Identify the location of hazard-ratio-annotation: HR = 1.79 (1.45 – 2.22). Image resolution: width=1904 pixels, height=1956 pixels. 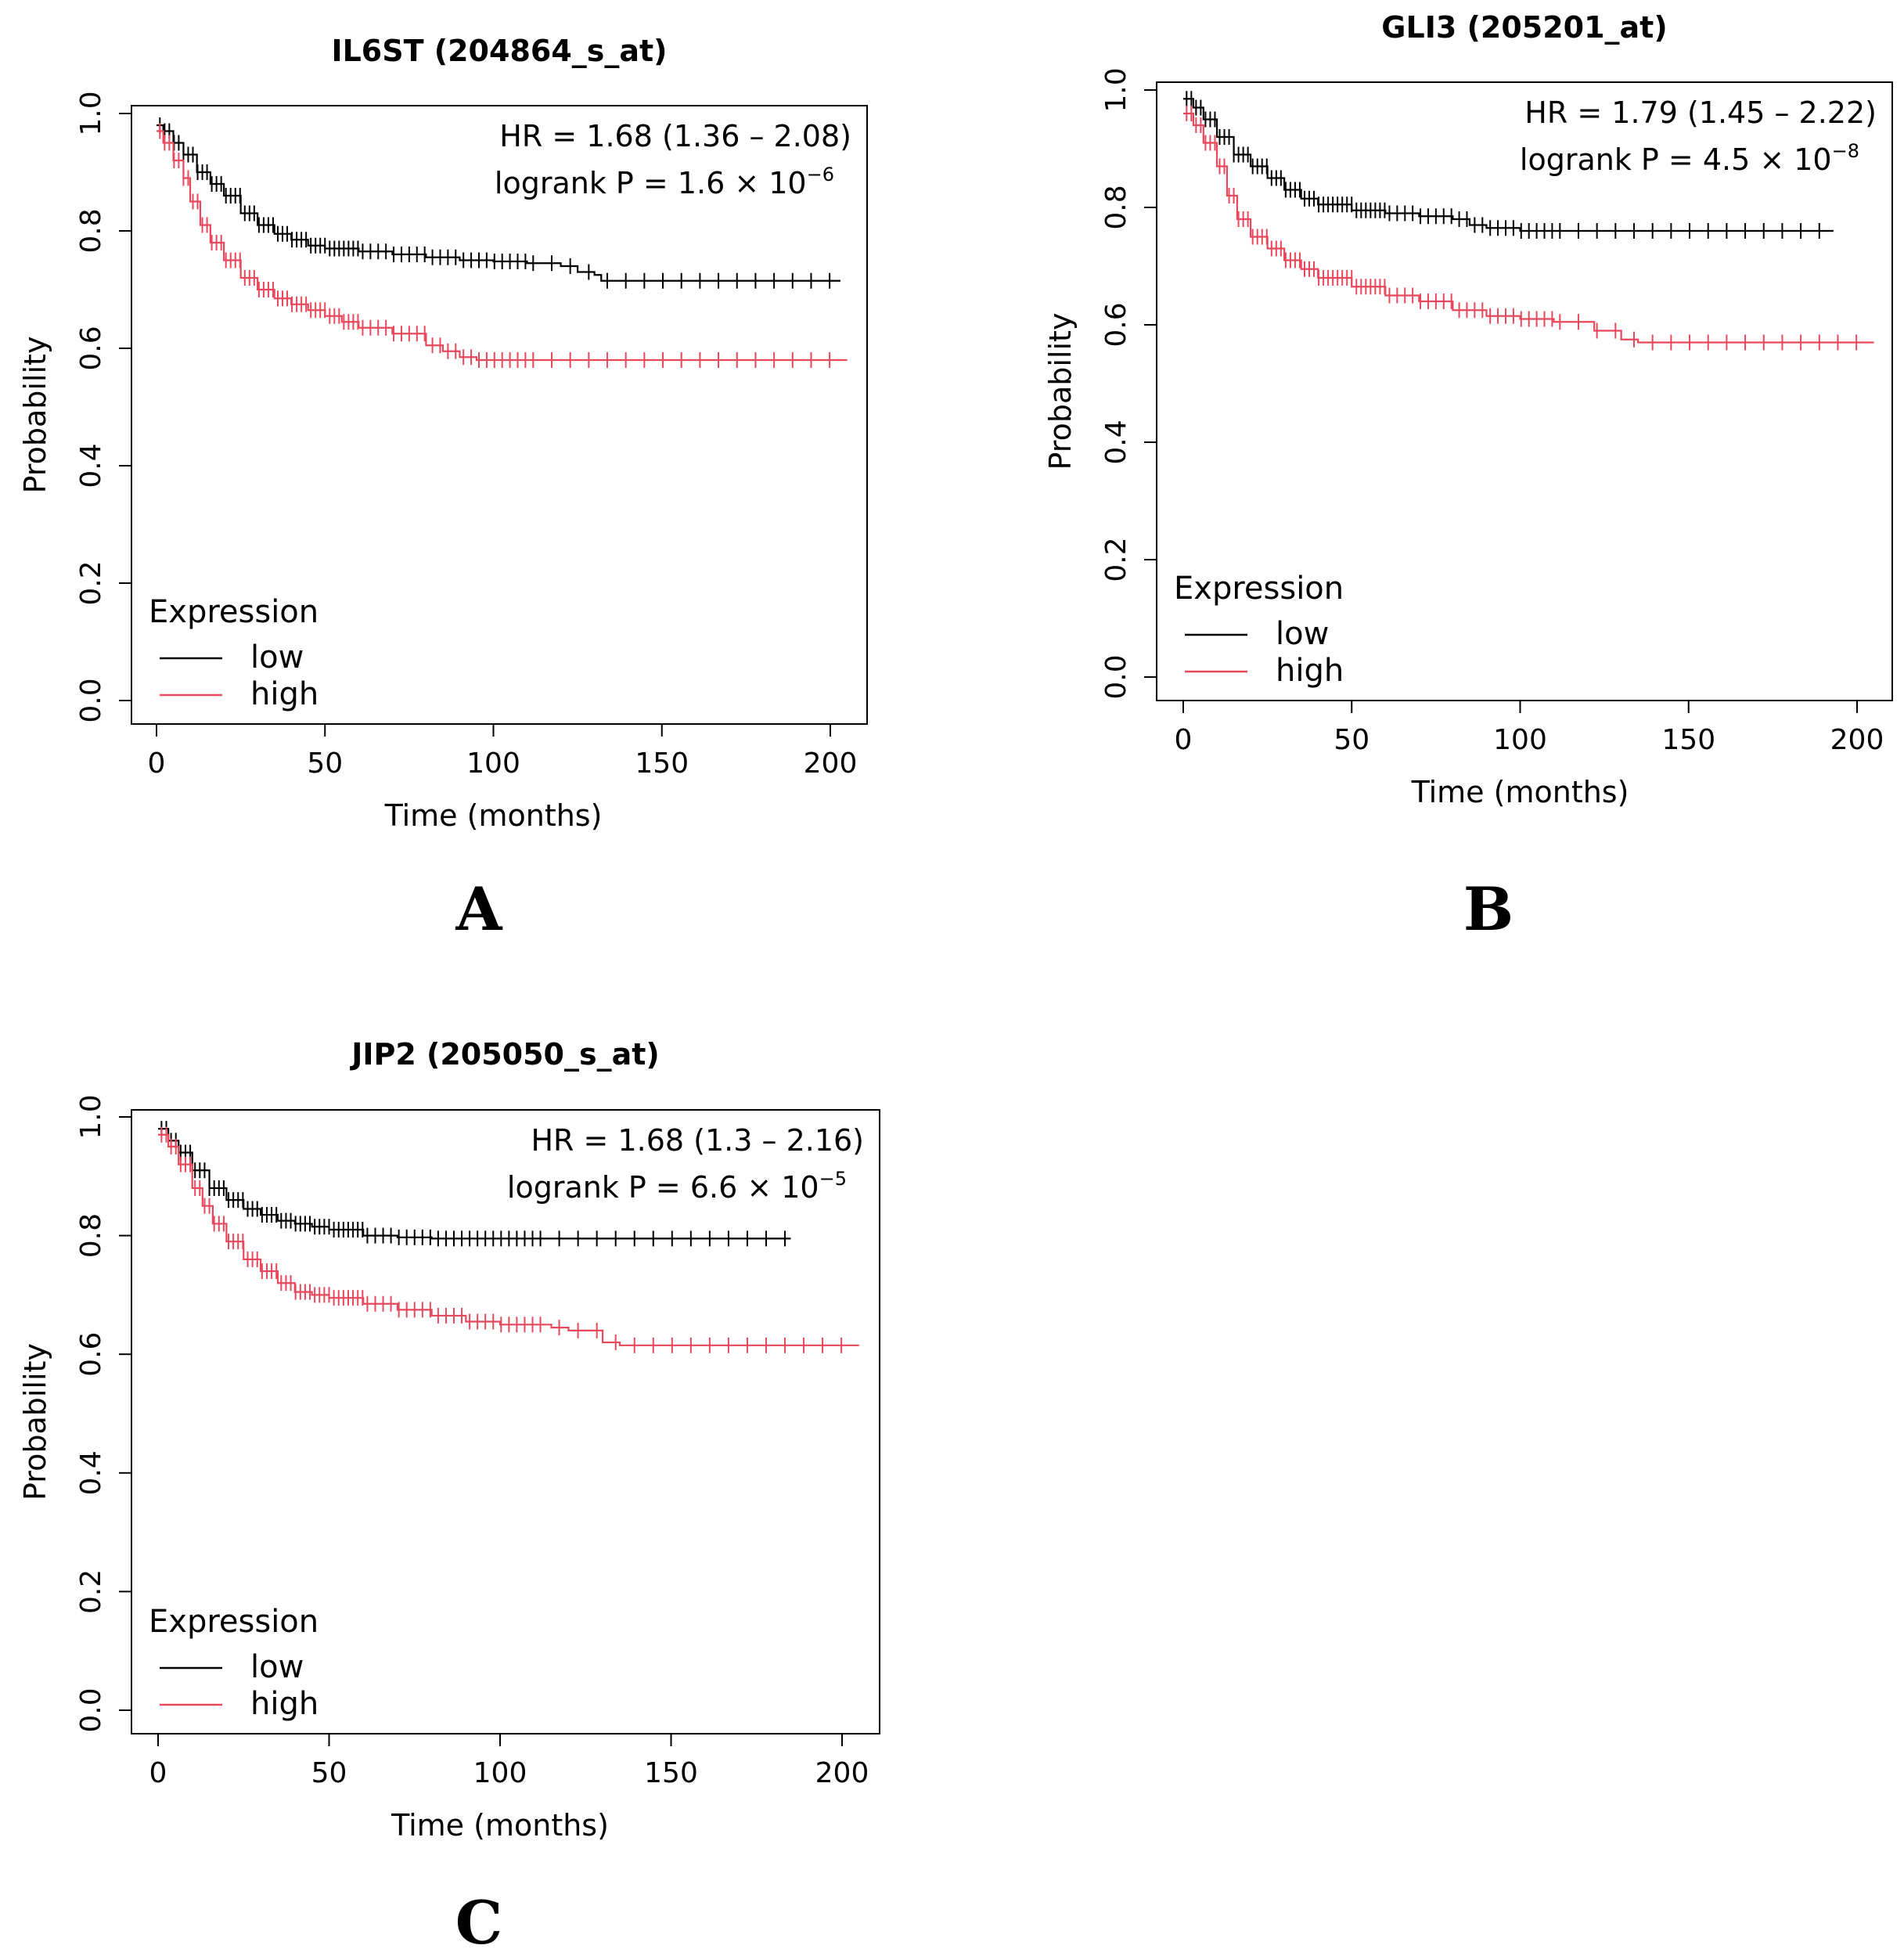
(1700, 113).